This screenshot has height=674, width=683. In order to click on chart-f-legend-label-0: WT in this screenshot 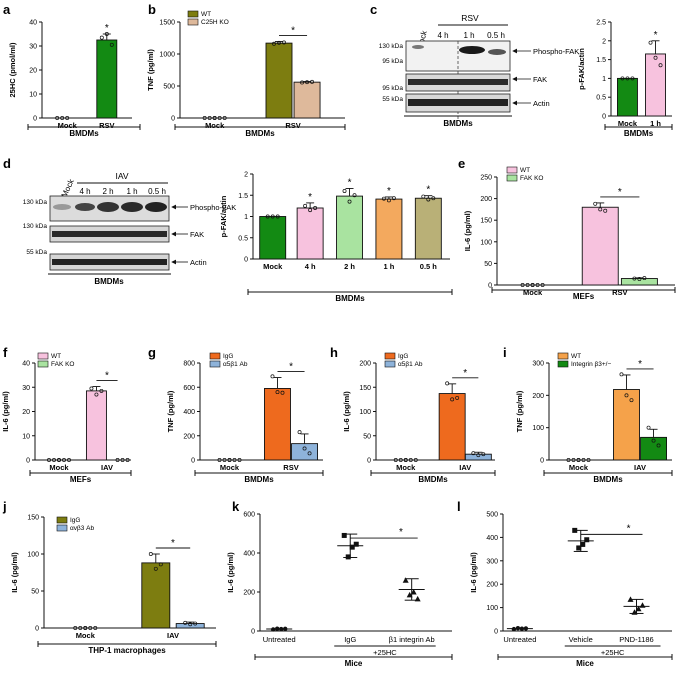, I will do `click(56, 356)`.